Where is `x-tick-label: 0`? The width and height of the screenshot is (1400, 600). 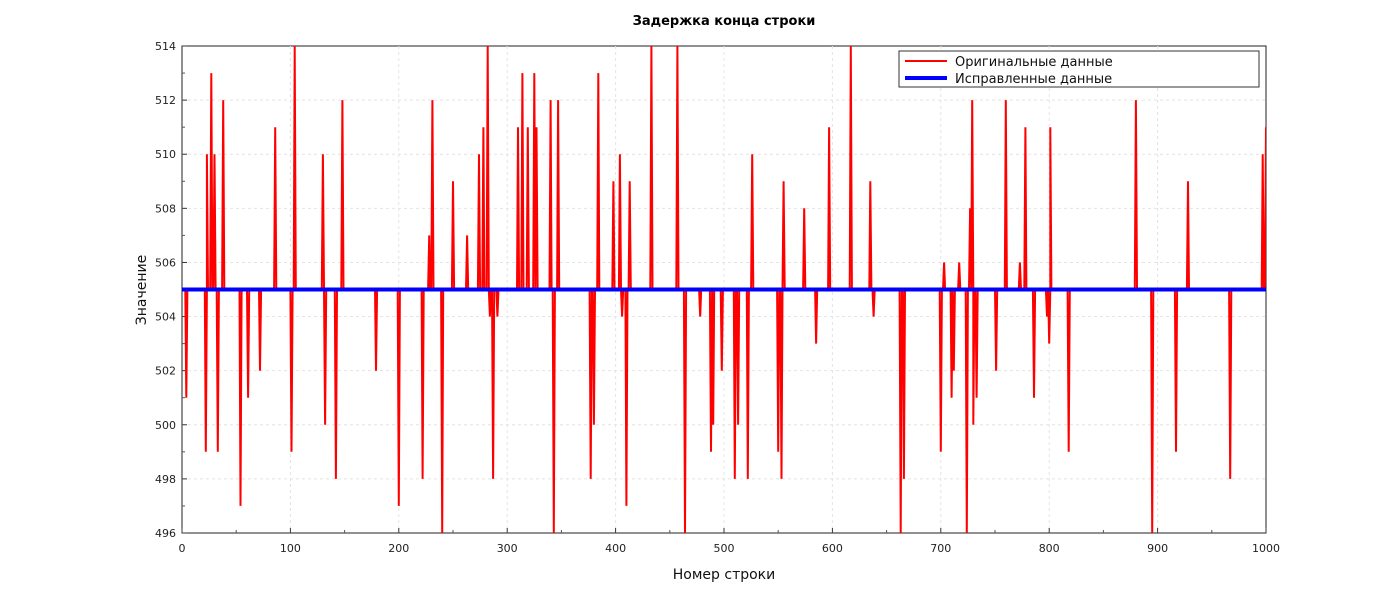 x-tick-label: 0 is located at coordinates (182, 548).